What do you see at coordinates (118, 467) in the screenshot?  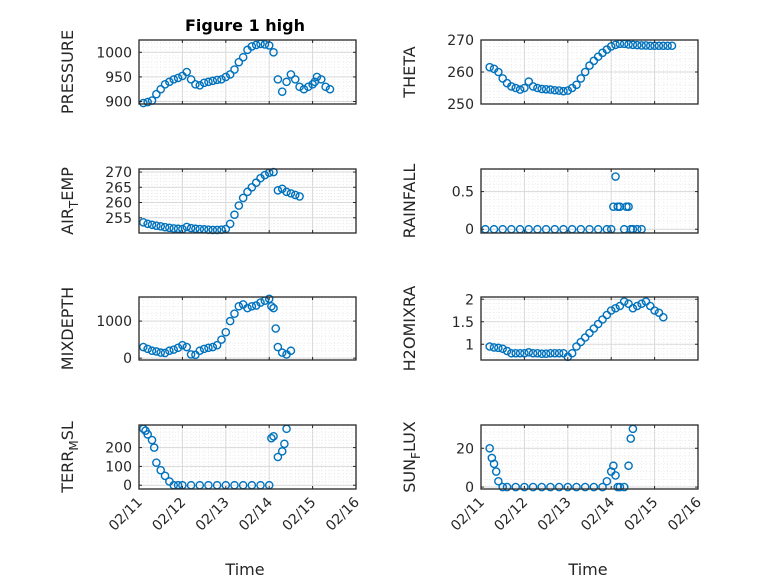 I see `y-tick-label: 100` at bounding box center [118, 467].